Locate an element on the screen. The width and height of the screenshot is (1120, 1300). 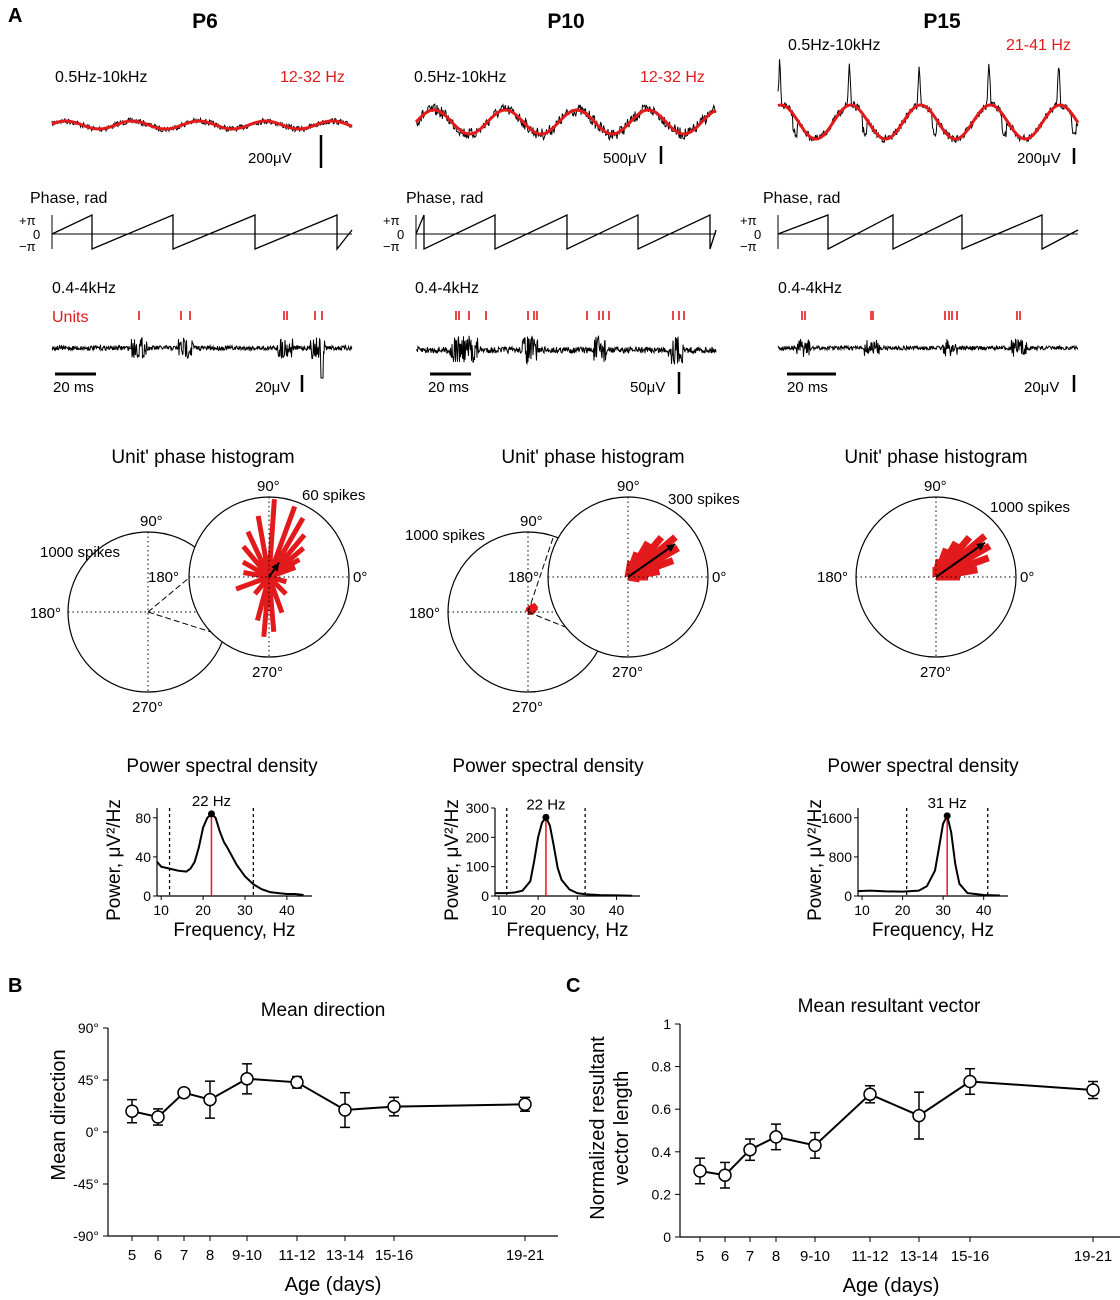
p10-polar-big: 90° 180° 270° 1000 spikes is located at coordinates (507, 614).